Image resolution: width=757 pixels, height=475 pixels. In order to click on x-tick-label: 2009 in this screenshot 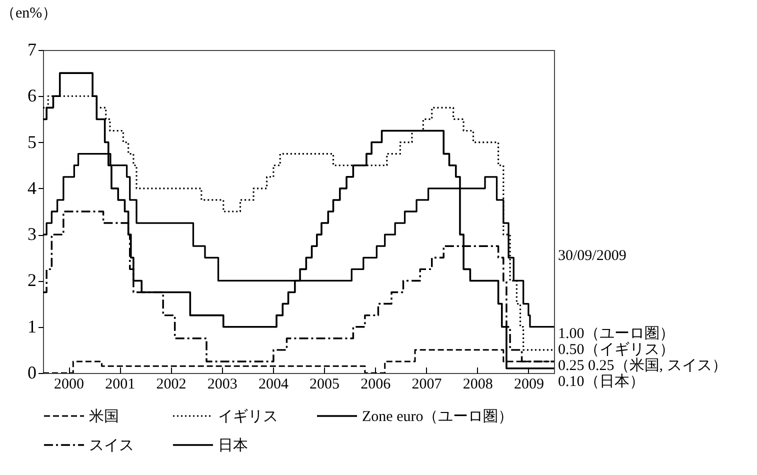, I will do `click(529, 384)`.